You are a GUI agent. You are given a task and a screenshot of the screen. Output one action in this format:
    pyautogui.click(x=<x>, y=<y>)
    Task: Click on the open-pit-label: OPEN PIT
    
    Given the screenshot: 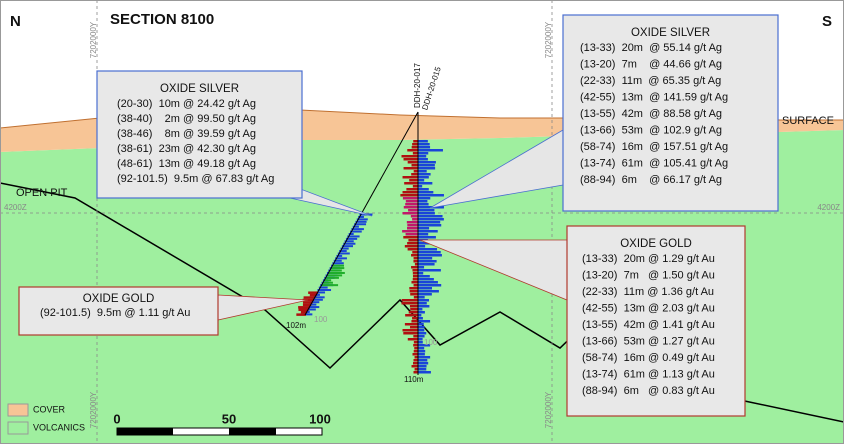 What is the action you would take?
    pyautogui.click(x=42, y=193)
    